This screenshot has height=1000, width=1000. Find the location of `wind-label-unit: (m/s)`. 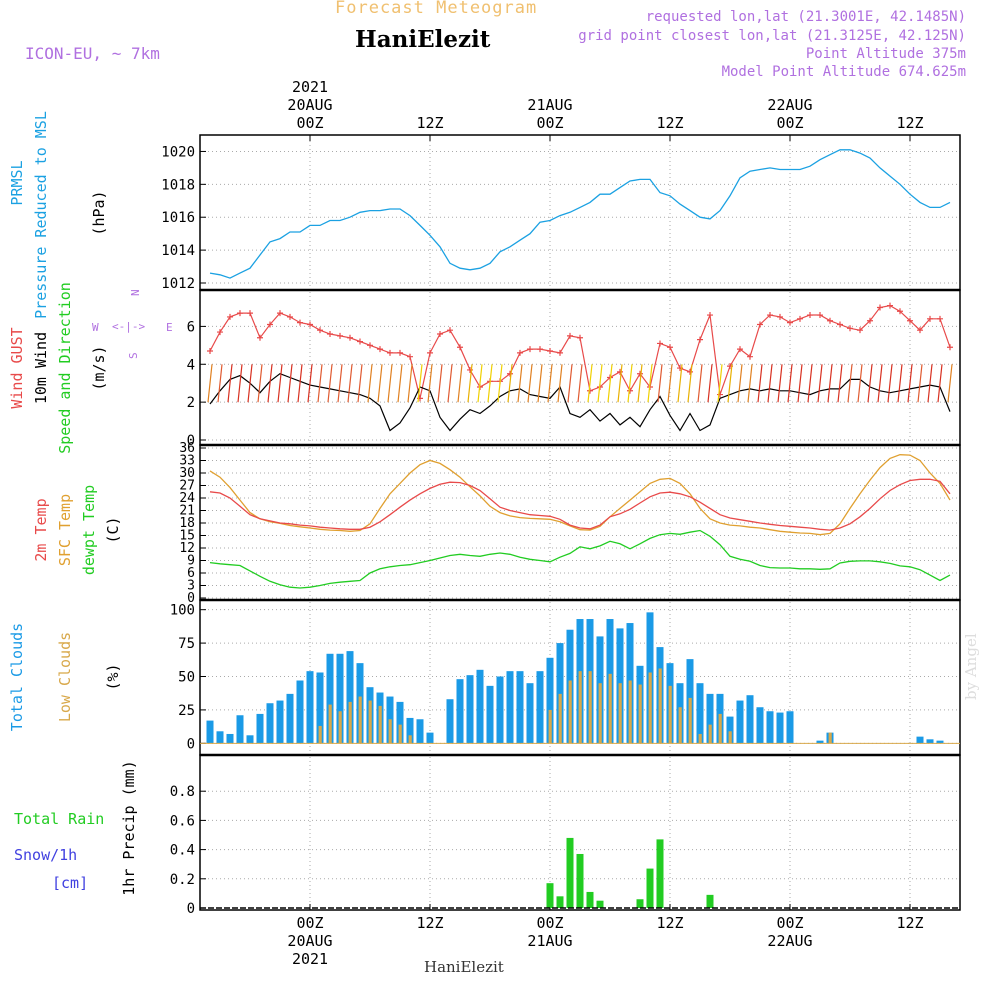

wind-label-unit: (m/s) is located at coordinates (99, 367).